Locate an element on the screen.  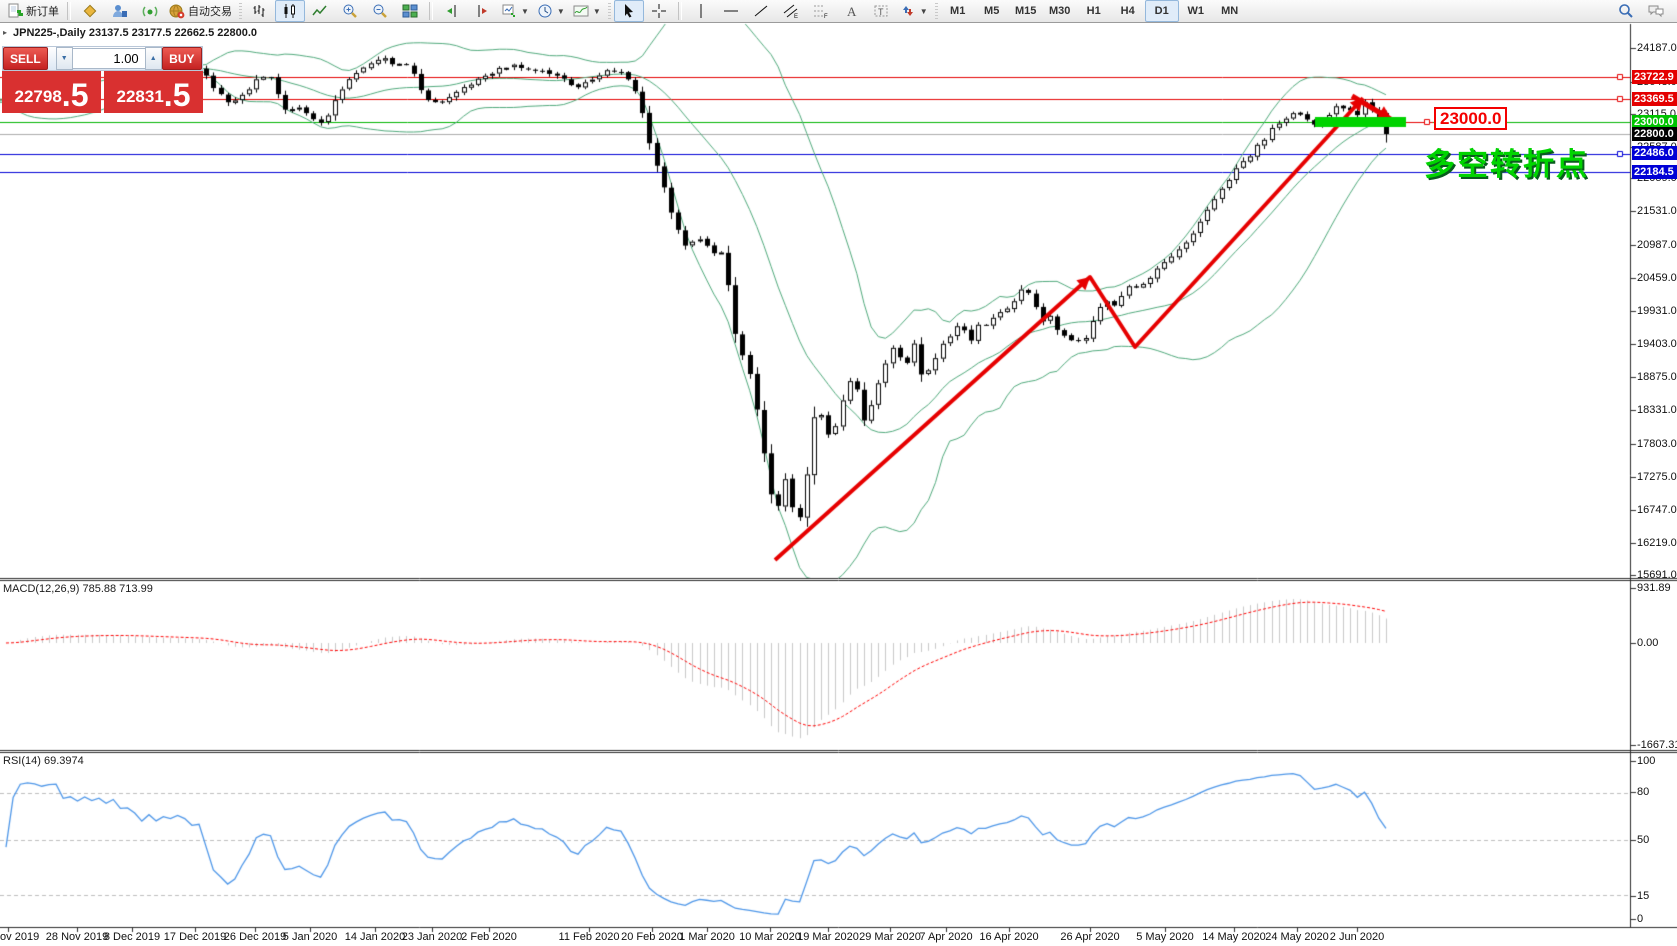
line-chart-icon is located at coordinates (319, 10).